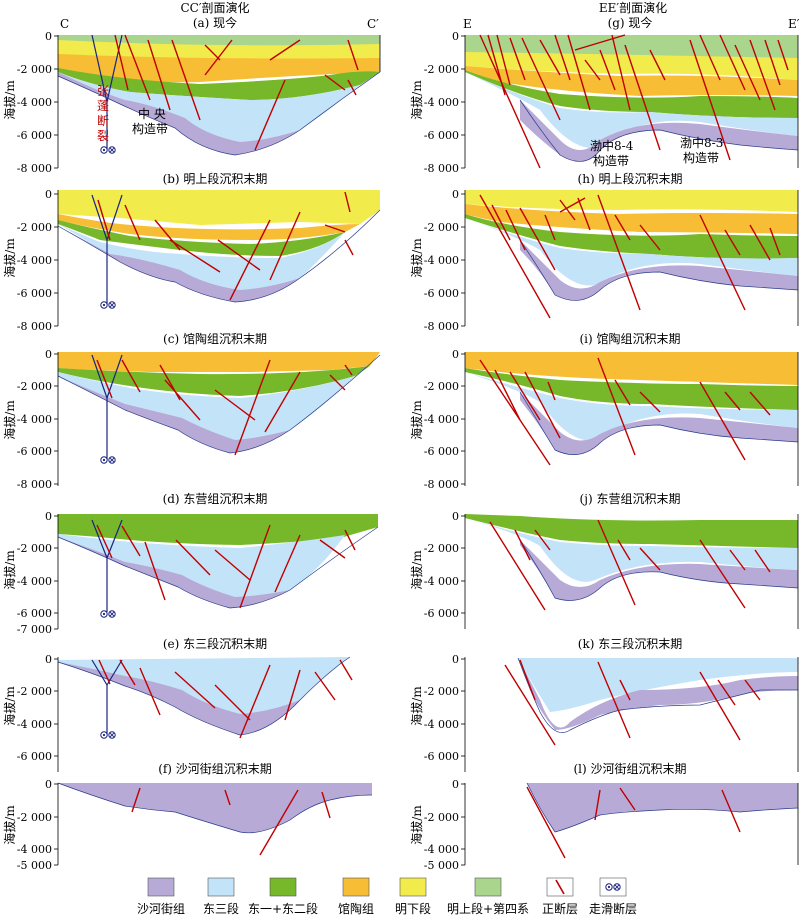 The width and height of the screenshot is (800, 919). What do you see at coordinates (630, 178) in the screenshot?
I see `panel-h-title: (h) 明上段沉积末期` at bounding box center [630, 178].